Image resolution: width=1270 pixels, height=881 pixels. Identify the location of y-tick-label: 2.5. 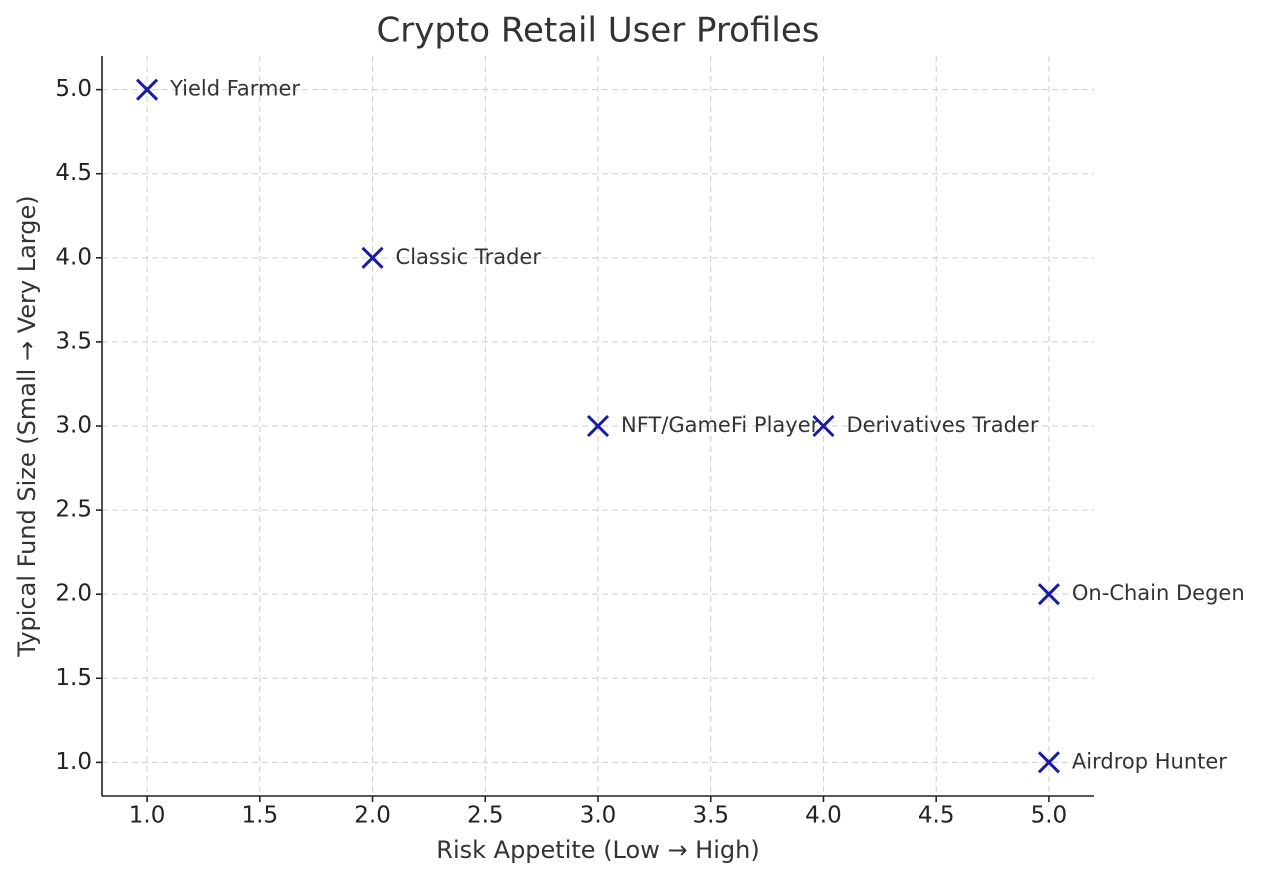
(73, 510).